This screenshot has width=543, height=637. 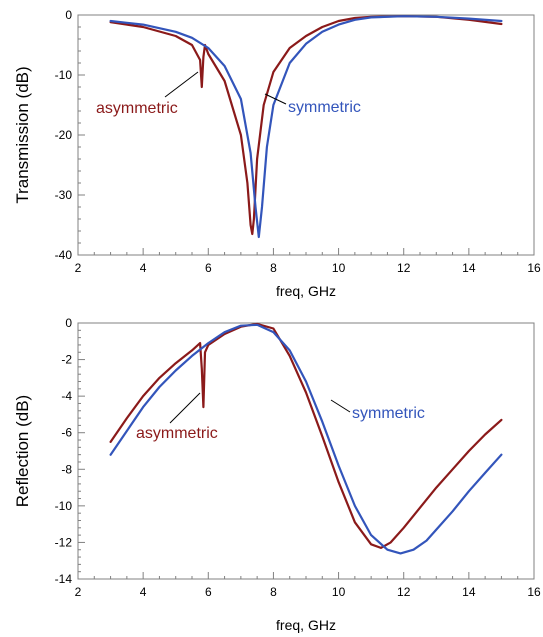 What do you see at coordinates (306, 625) in the screenshot?
I see `reflection-x-axis-label: freq, GHz` at bounding box center [306, 625].